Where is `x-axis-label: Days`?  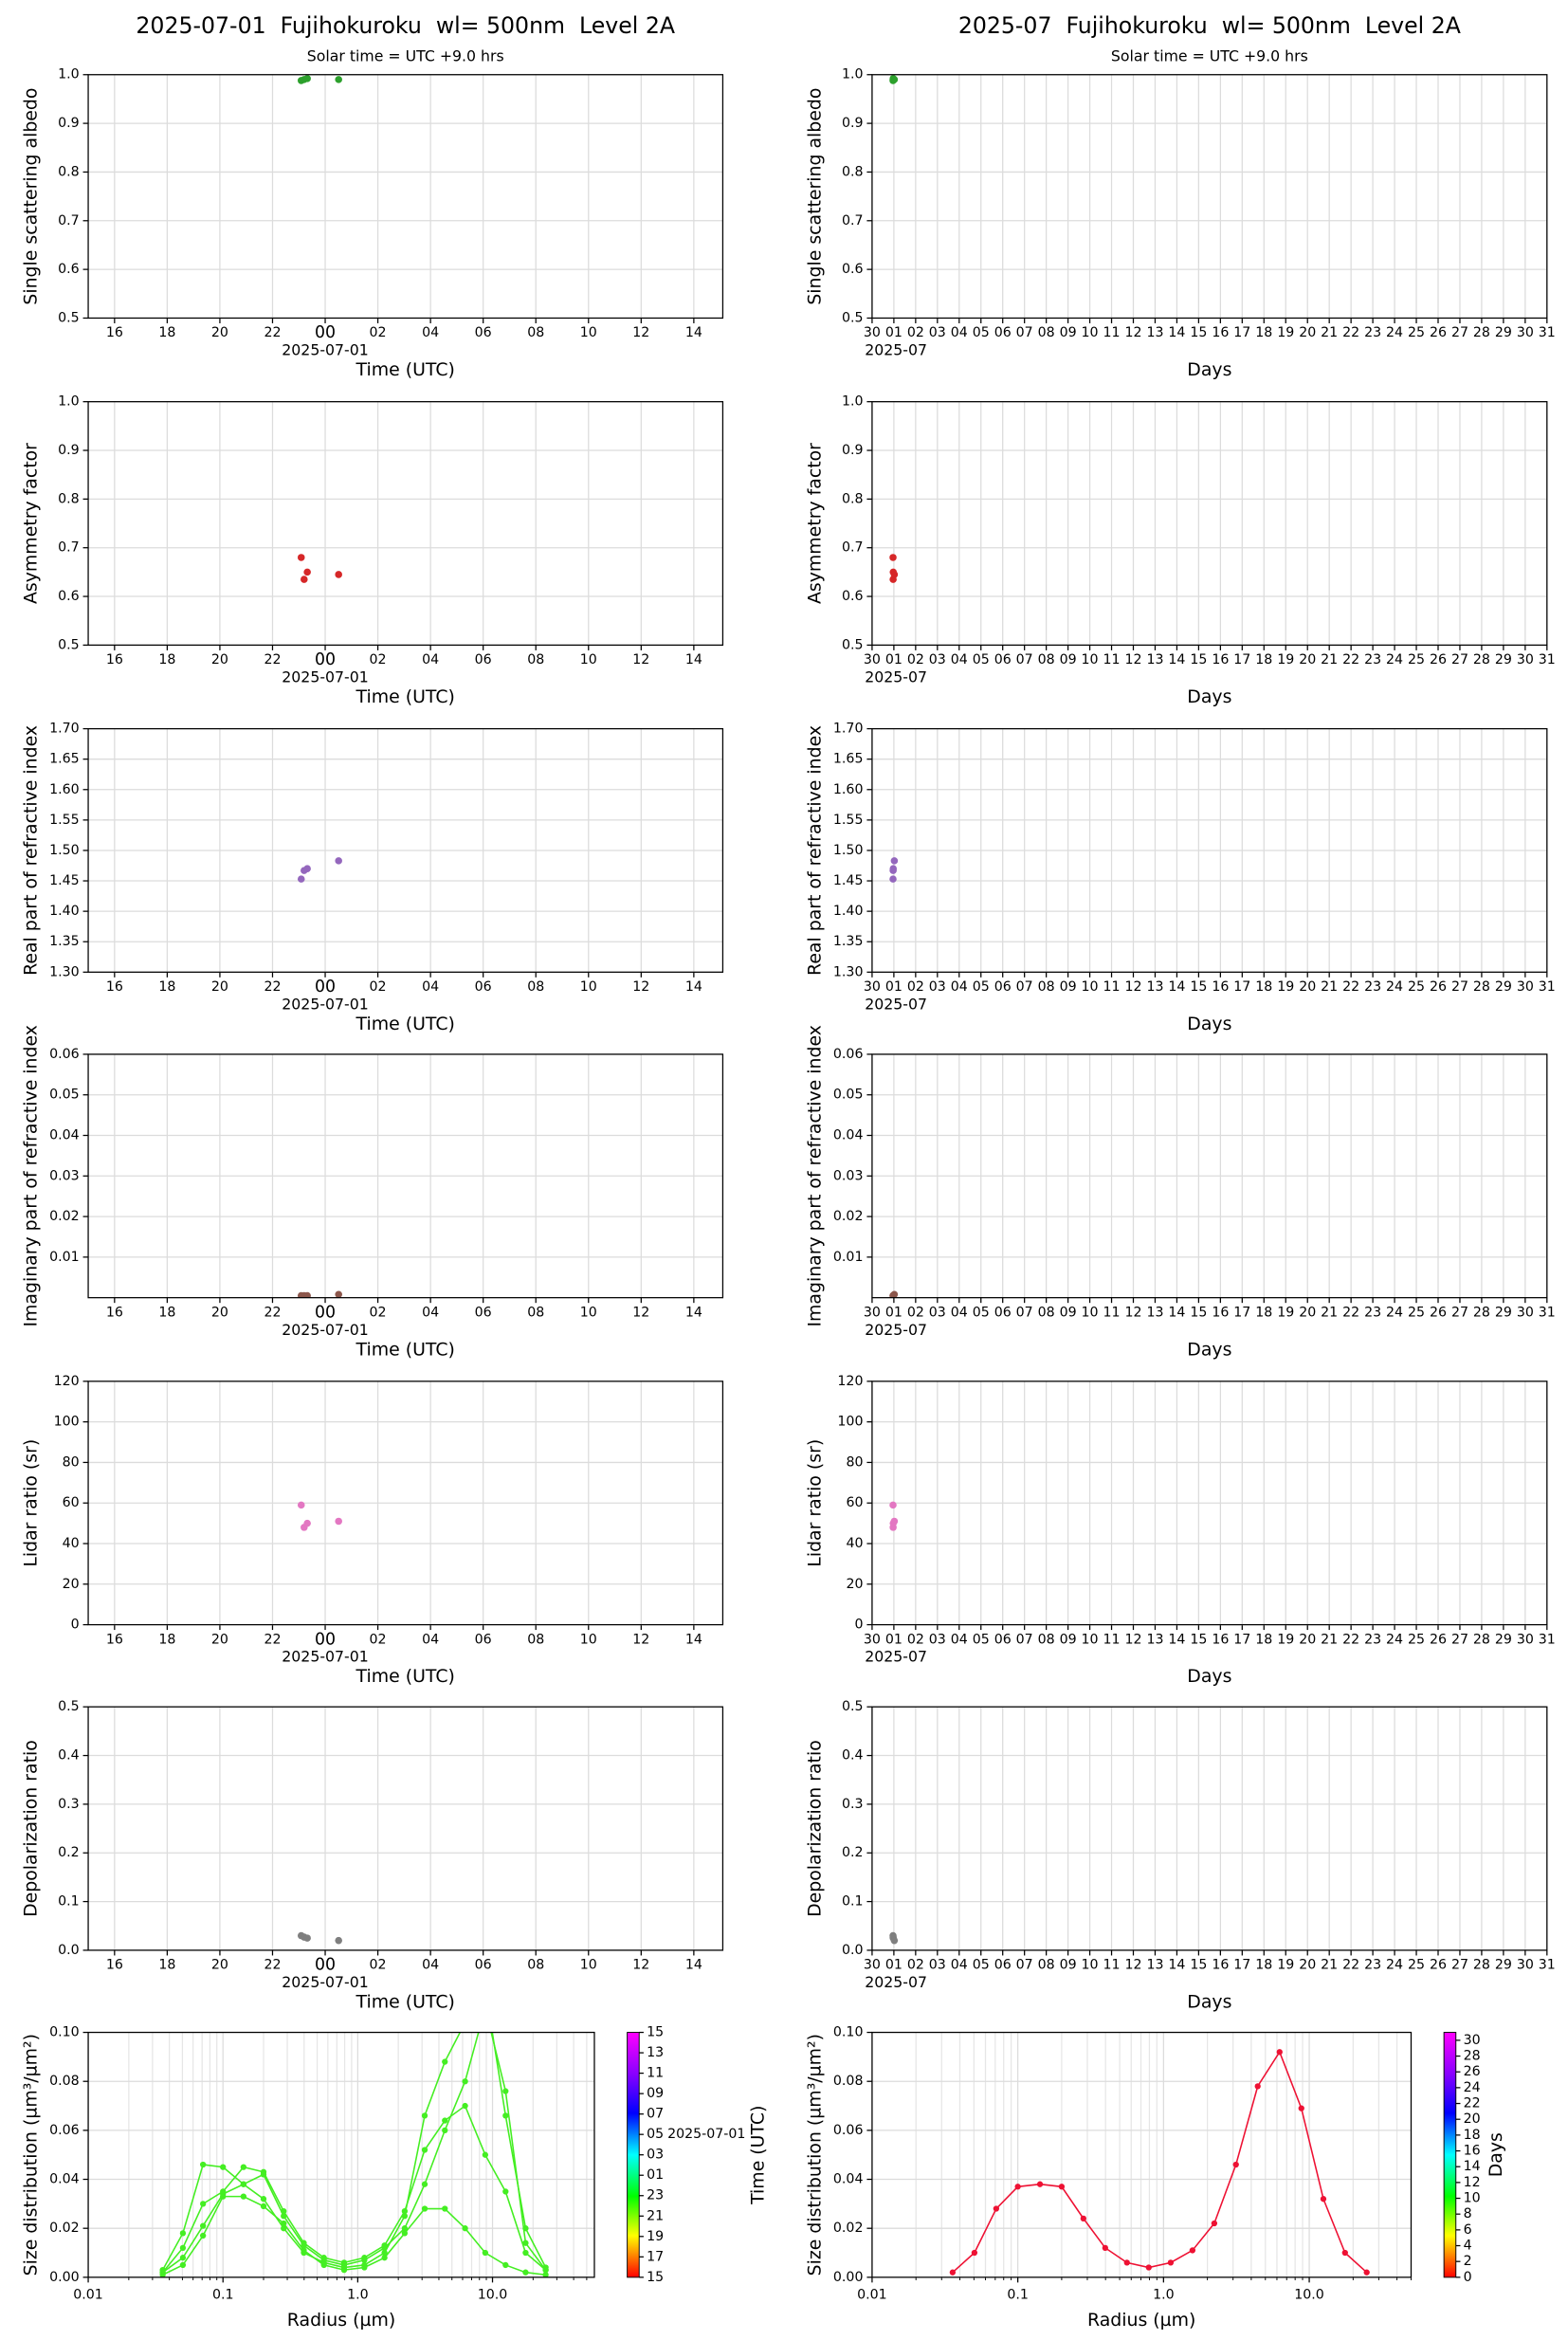
x-axis-label: Days is located at coordinates (1209, 1024).